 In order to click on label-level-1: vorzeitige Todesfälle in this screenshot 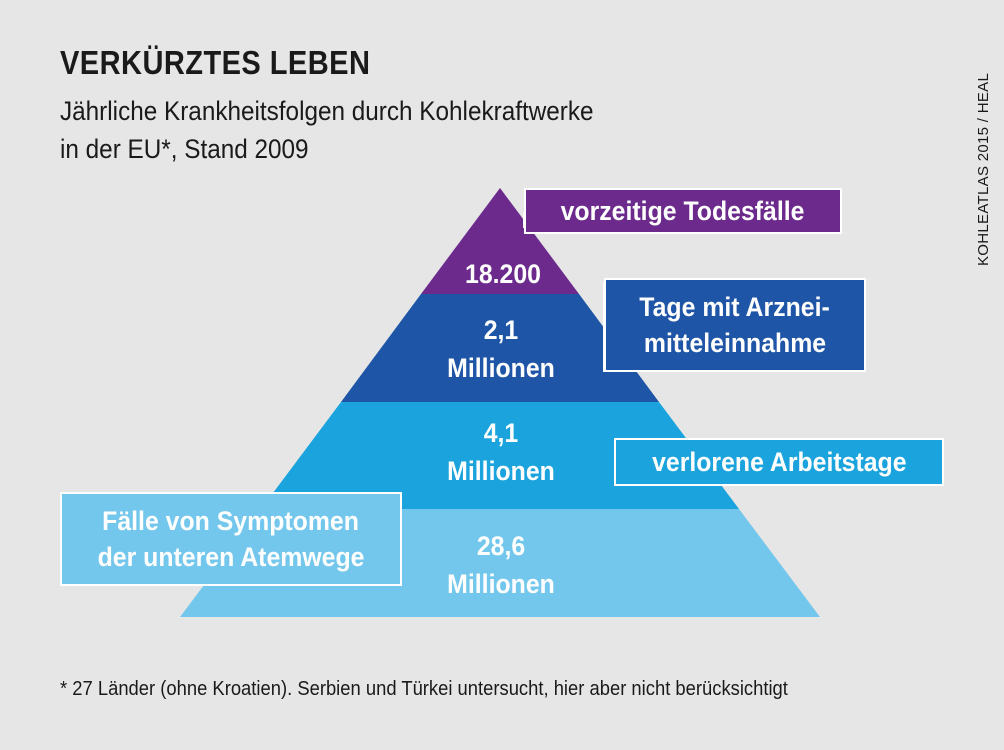, I will do `click(683, 211)`.